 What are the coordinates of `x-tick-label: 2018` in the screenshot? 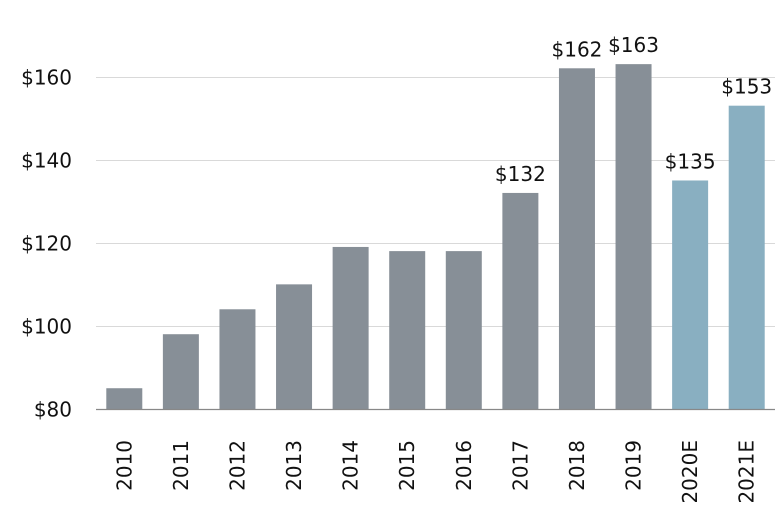 It's located at (577, 465).